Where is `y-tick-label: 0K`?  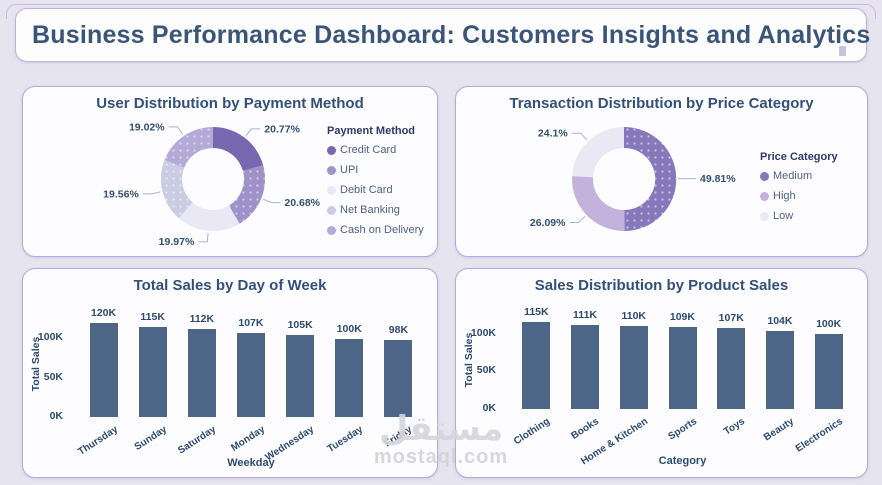
y-tick-label: 0K is located at coordinates (56, 416).